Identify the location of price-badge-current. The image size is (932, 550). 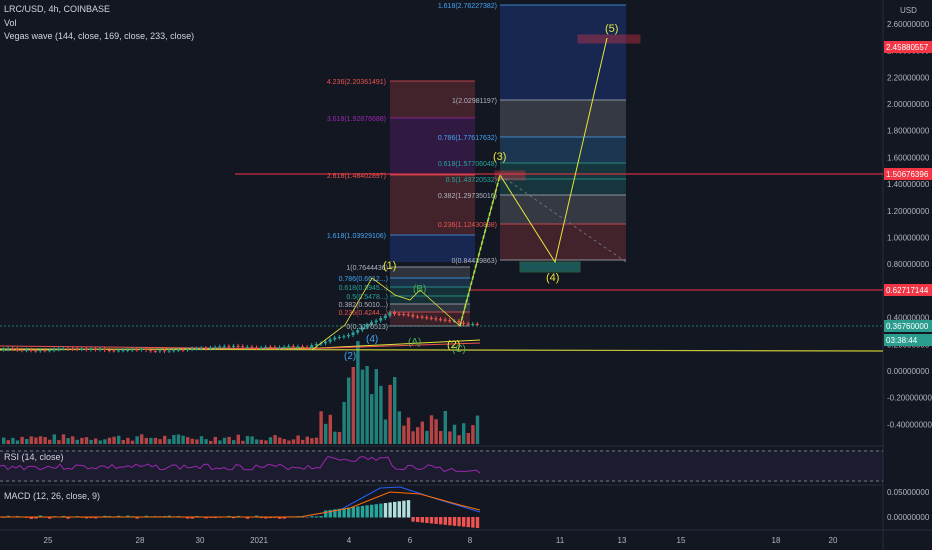
(908, 326).